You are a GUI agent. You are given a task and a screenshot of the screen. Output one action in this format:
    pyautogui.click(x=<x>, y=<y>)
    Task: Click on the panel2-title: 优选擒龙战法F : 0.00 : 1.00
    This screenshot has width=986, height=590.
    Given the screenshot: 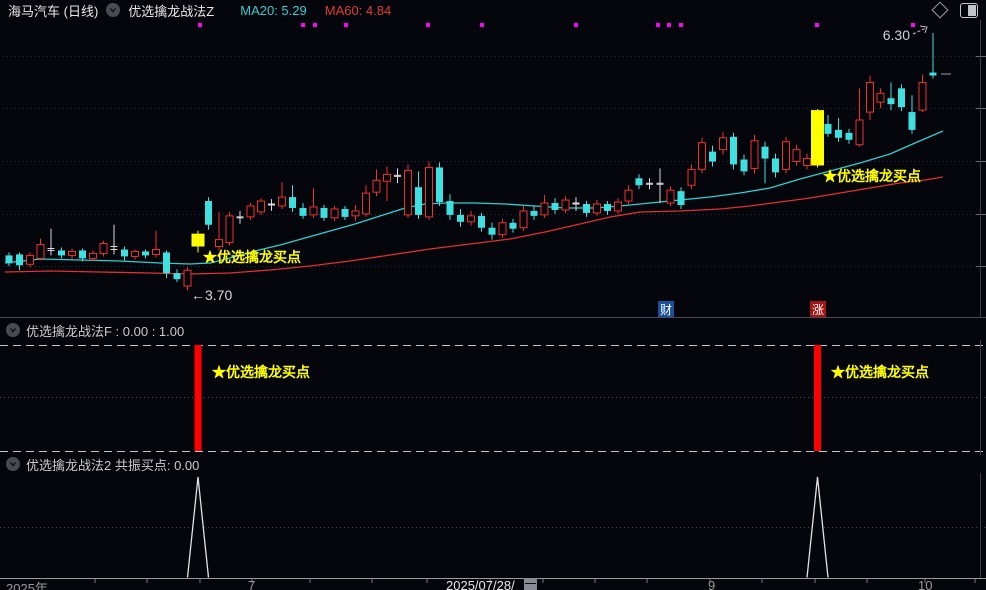 What is the action you would take?
    pyautogui.click(x=105, y=331)
    